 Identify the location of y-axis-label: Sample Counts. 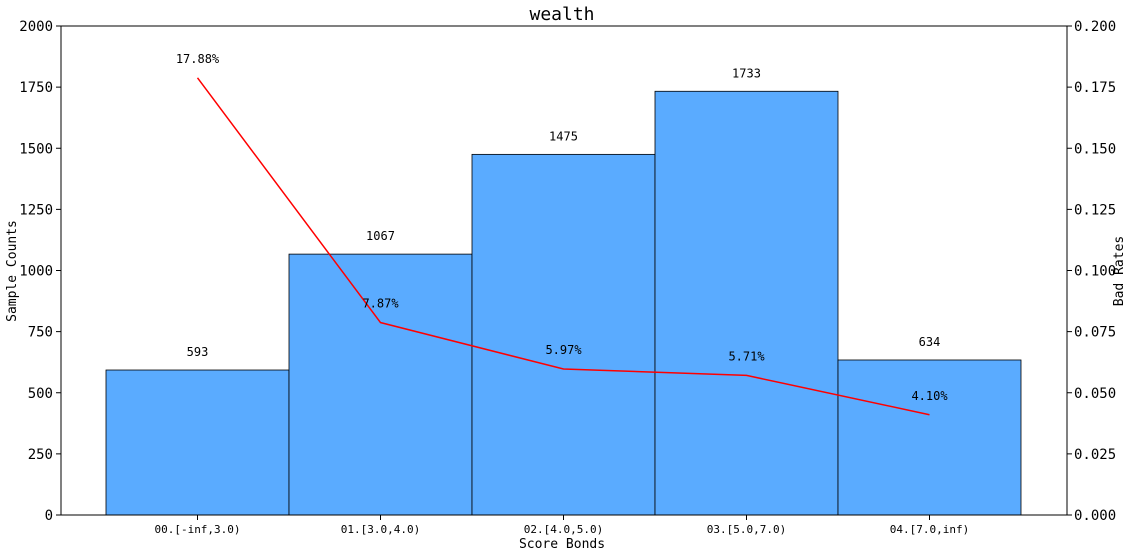
(12, 271).